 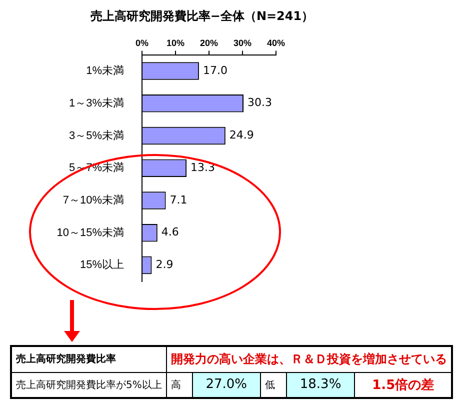 What do you see at coordinates (175, 43) in the screenshot?
I see `x-tick-label: 10%` at bounding box center [175, 43].